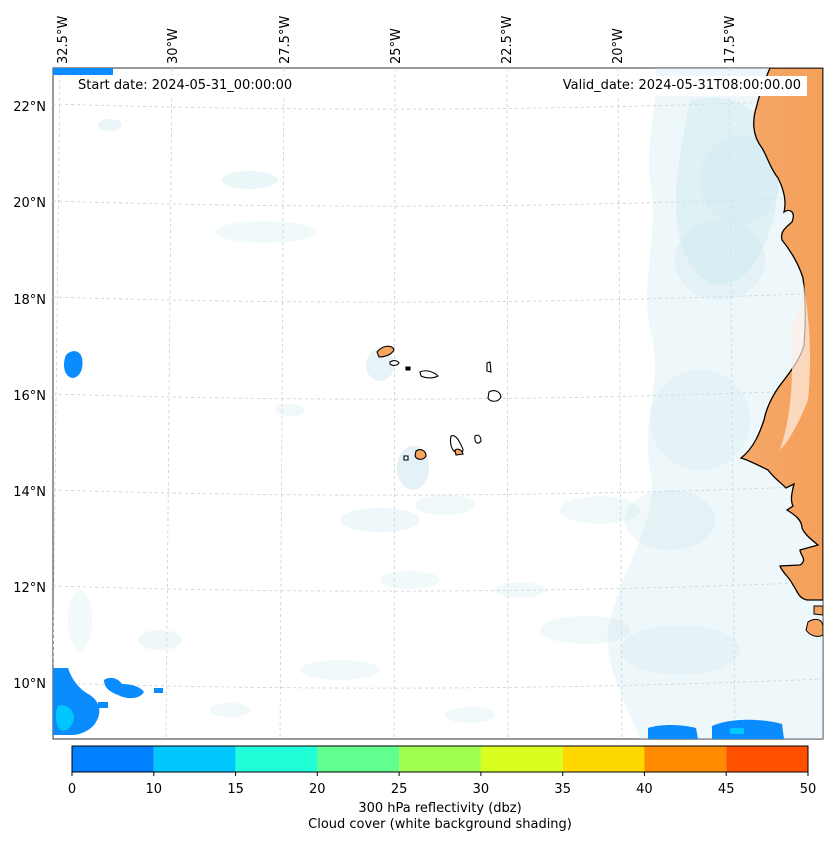 This screenshot has height=843, width=837. I want to click on island-sal, so click(489, 367).